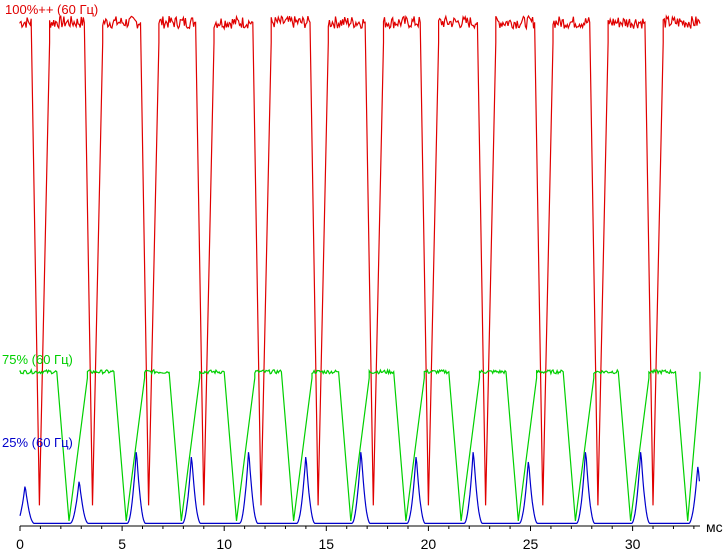 The image size is (727, 555). What do you see at coordinates (51, 9) in the screenshot?
I see `legend-label-red: 100%++ (60 Гц)` at bounding box center [51, 9].